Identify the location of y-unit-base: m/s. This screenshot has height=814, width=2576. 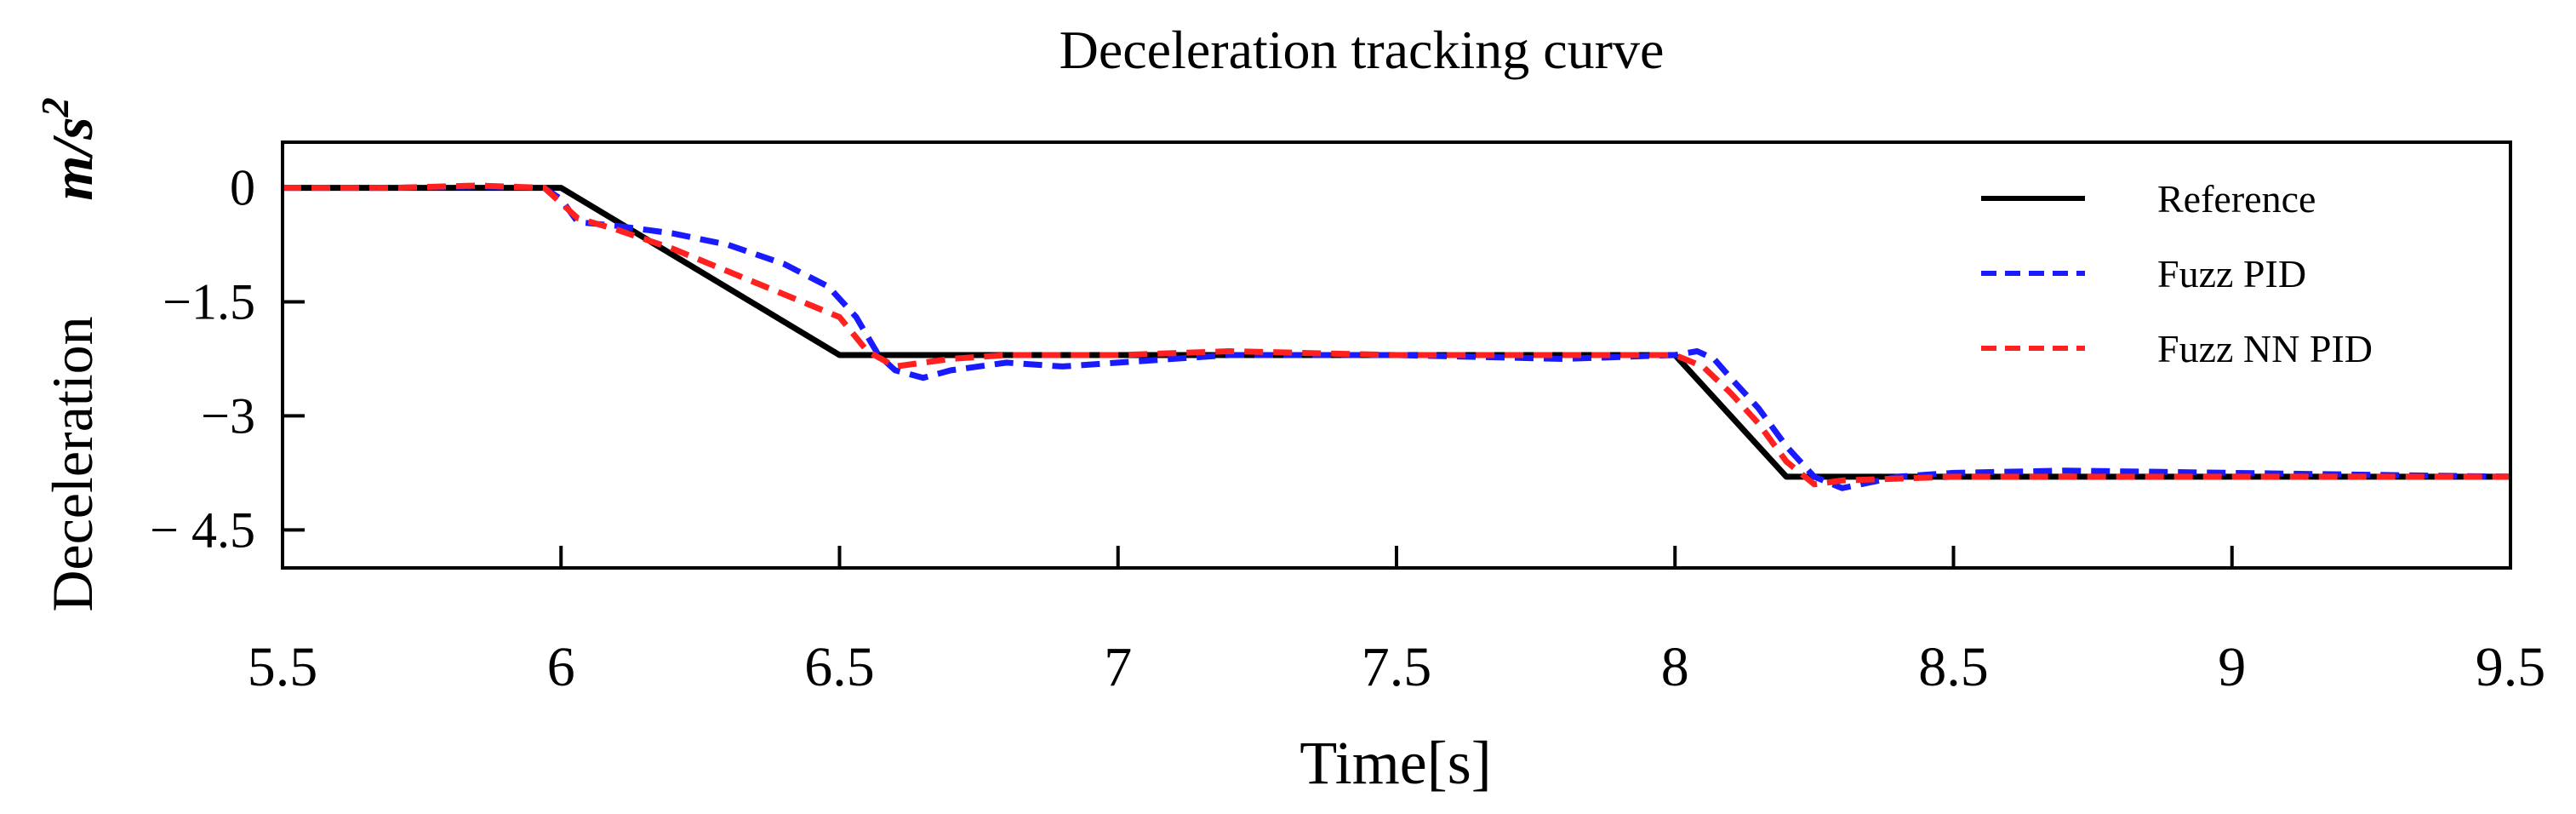
(72, 159).